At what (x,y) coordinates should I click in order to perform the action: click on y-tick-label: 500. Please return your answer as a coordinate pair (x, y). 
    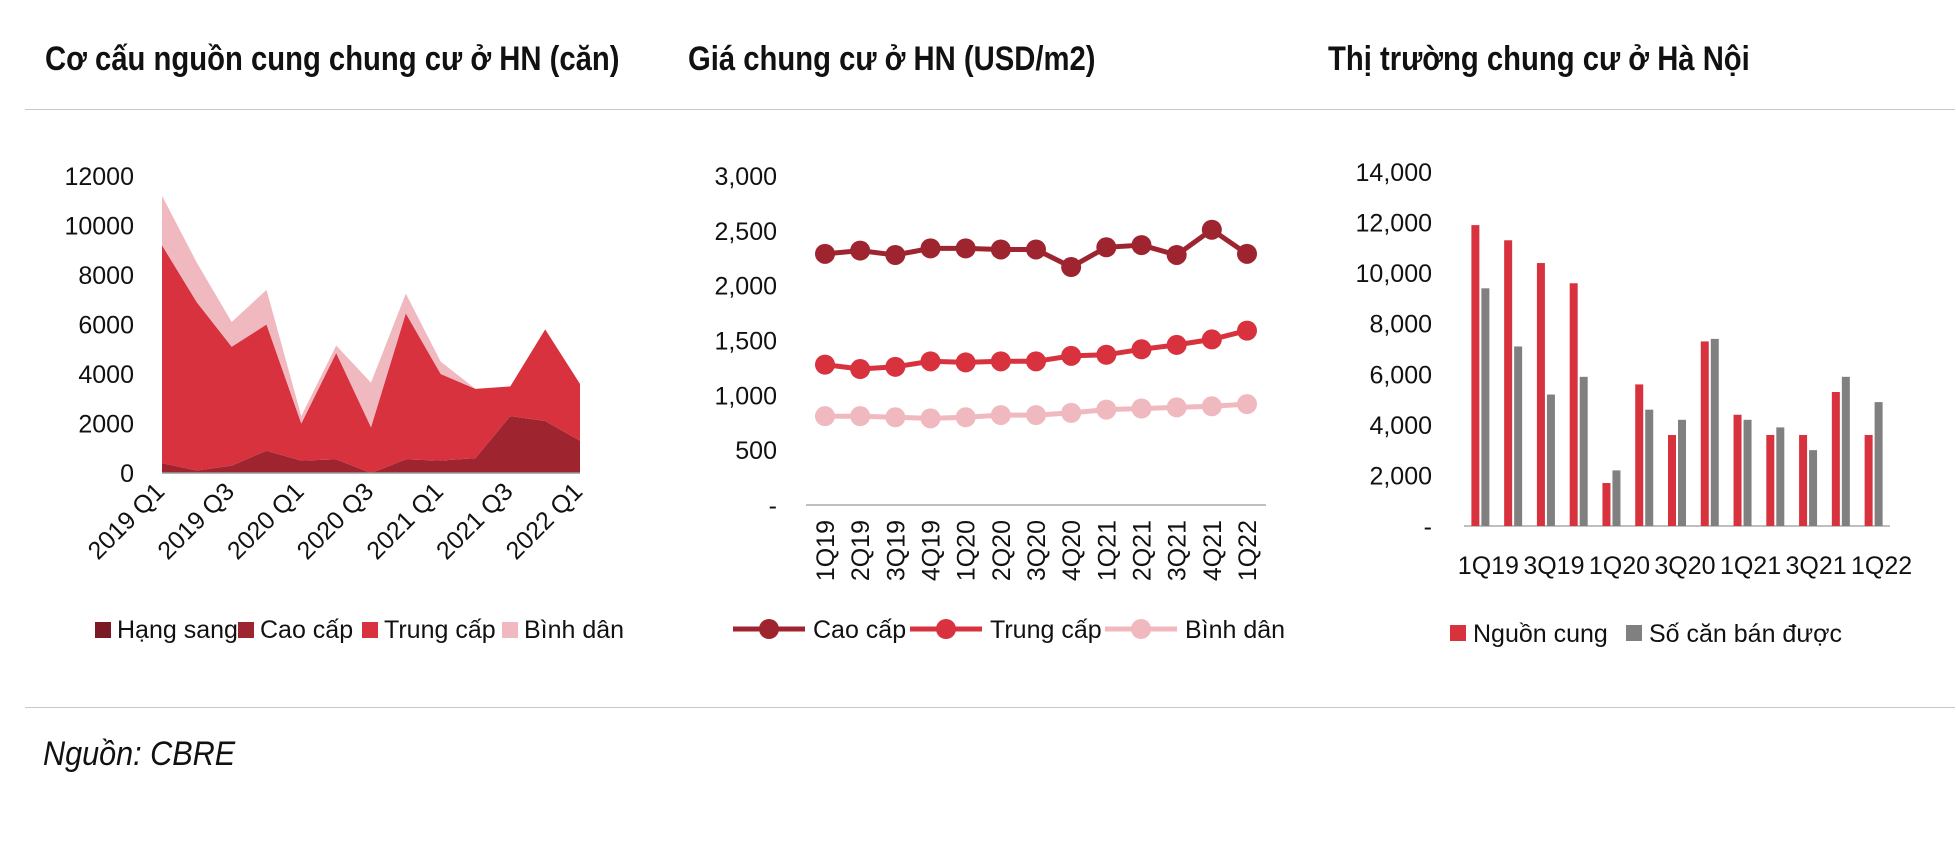
    Looking at the image, I should click on (756, 451).